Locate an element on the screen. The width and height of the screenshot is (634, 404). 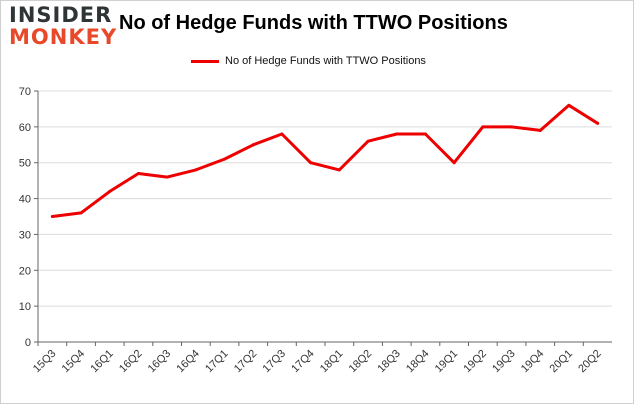
xtick-label-20Q2: 20Q2 is located at coordinates (590, 362).